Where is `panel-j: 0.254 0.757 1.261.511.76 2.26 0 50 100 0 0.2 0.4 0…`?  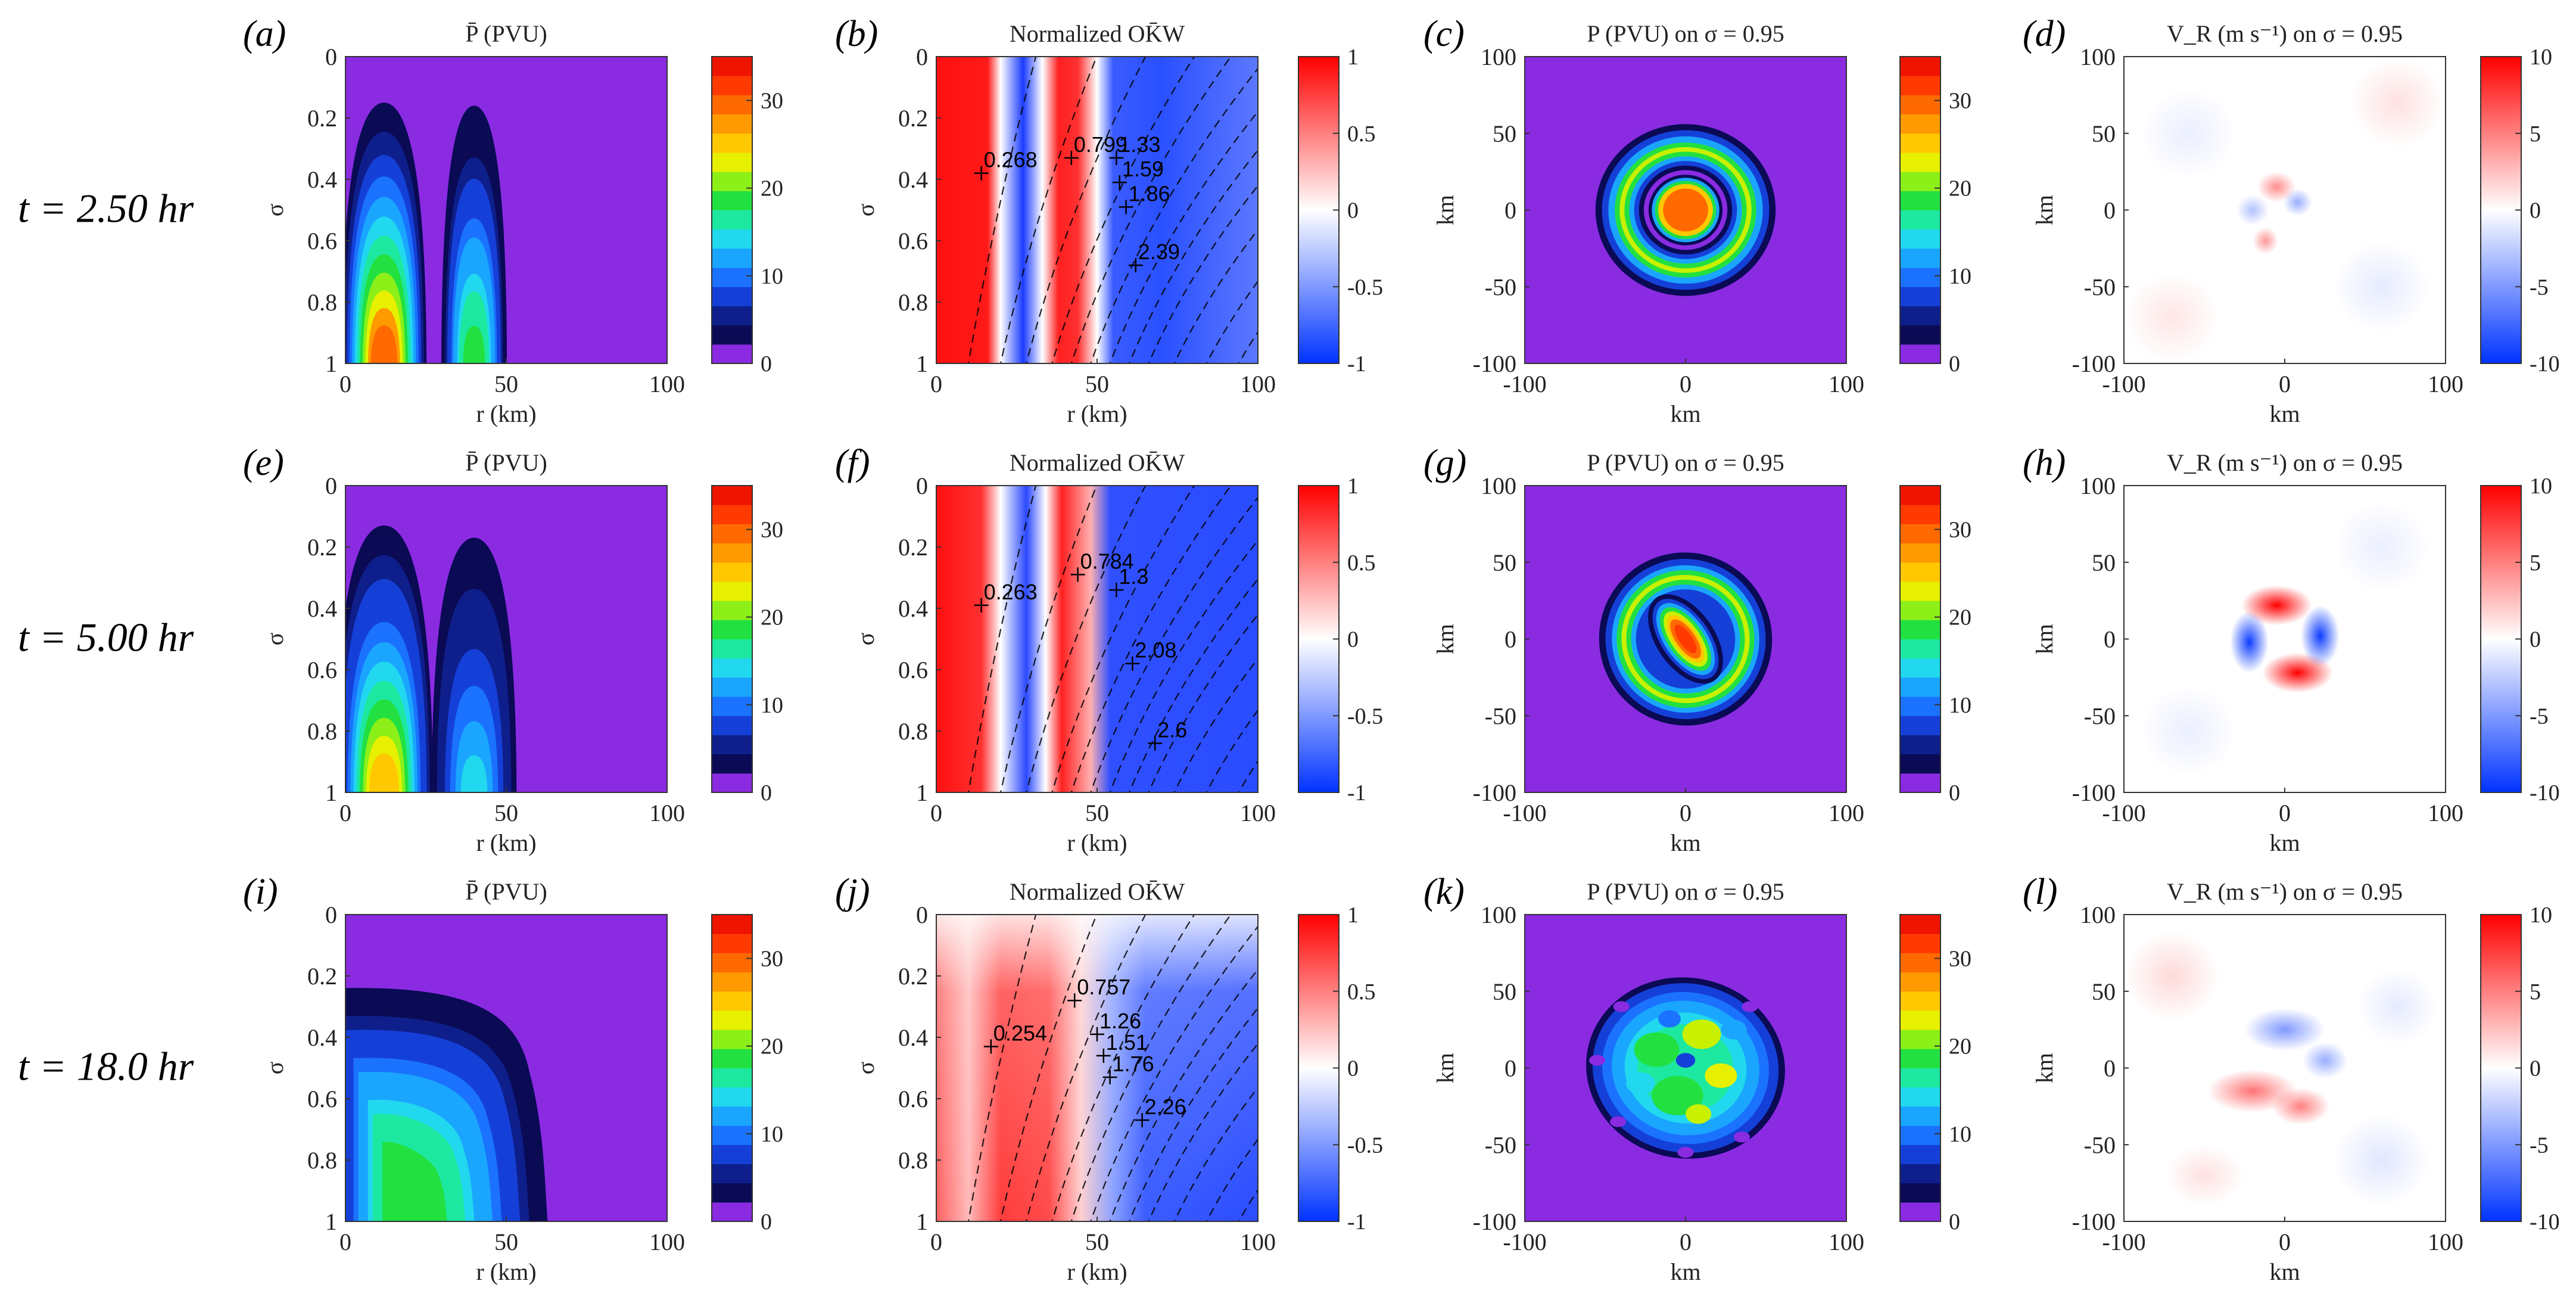
panel-j: 0.254 0.757 1.261.511.76 2.26 0 50 100 0 0.2 0.4 0… is located at coordinates (1109, 1078).